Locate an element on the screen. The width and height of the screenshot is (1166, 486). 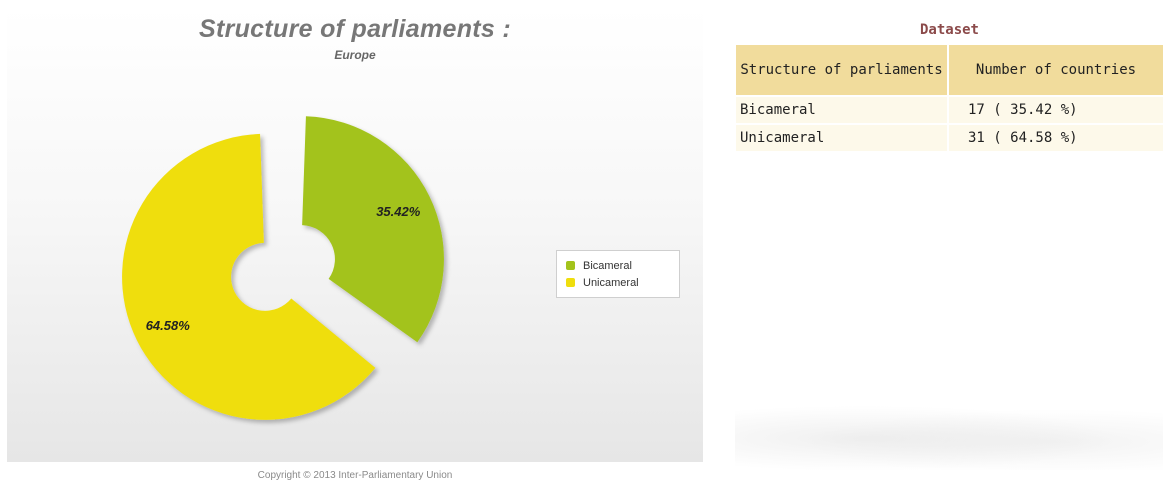
chart-legend: Bicameral Unicameral is located at coordinates (618, 274).